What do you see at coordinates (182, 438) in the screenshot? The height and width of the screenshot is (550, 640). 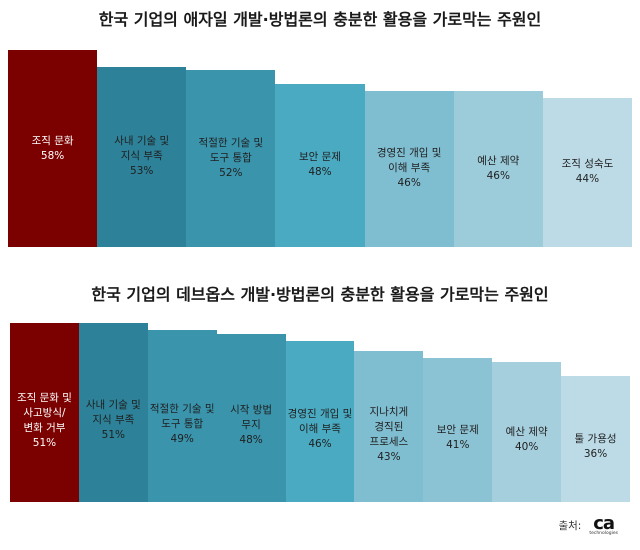 I see `value-label: 49%` at bounding box center [182, 438].